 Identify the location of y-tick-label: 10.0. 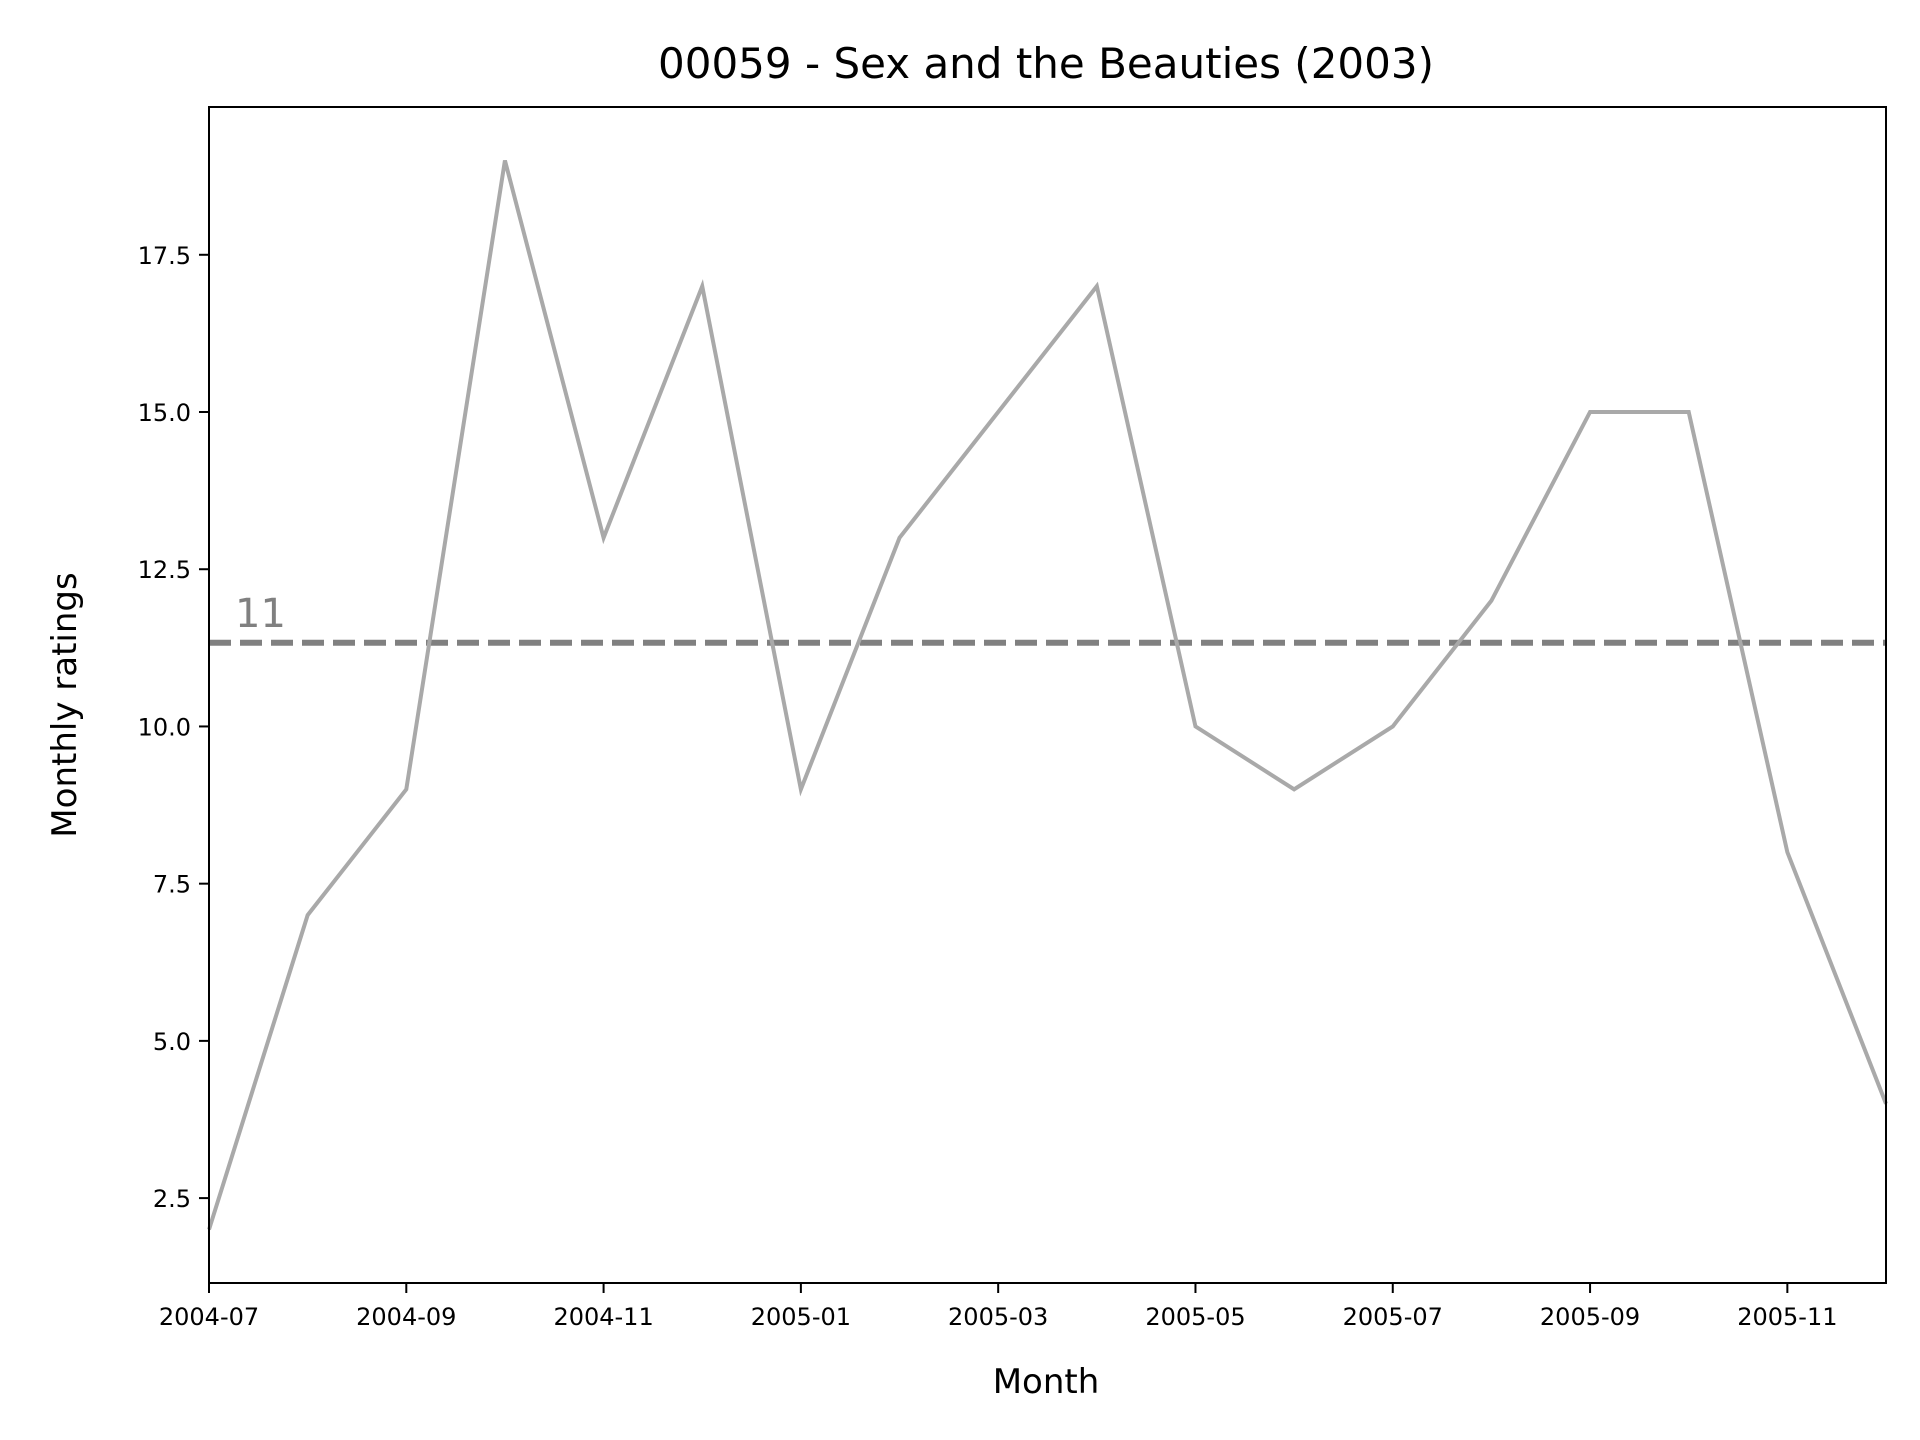
(164, 727).